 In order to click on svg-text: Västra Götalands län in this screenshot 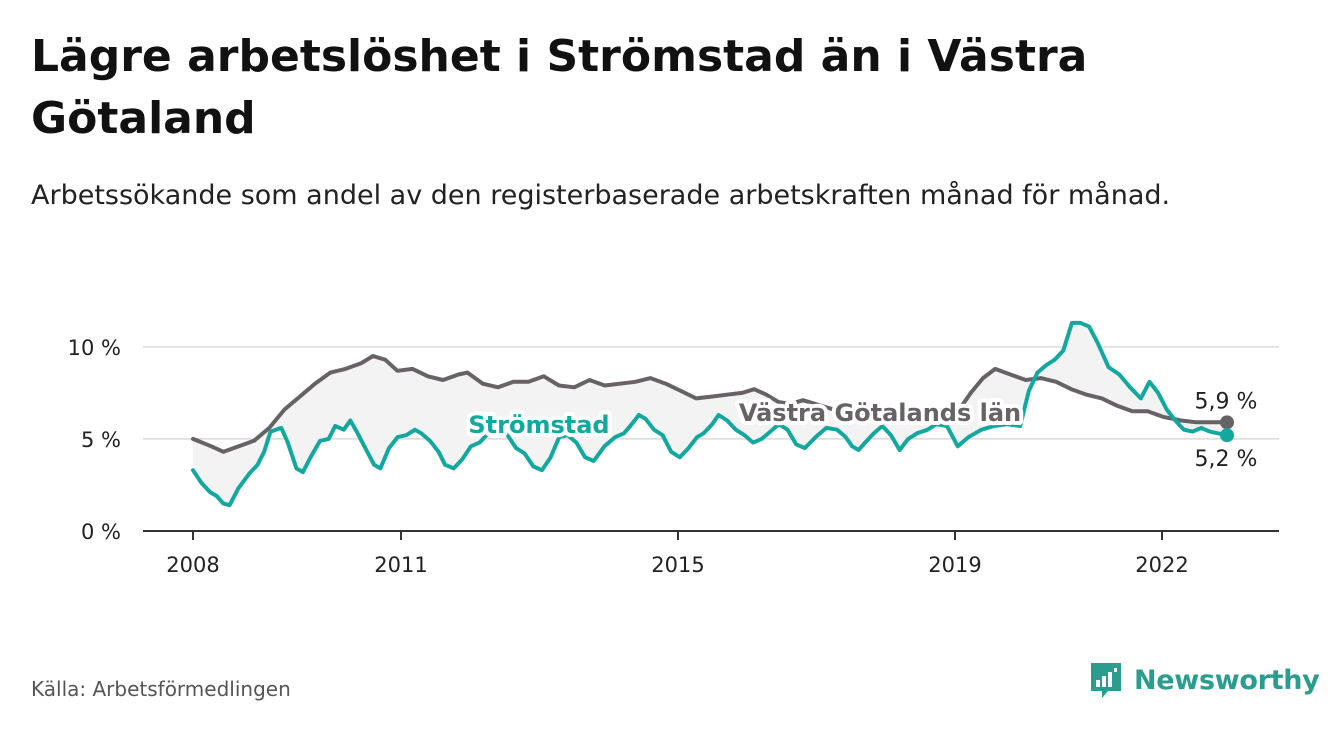, I will do `click(880, 413)`.